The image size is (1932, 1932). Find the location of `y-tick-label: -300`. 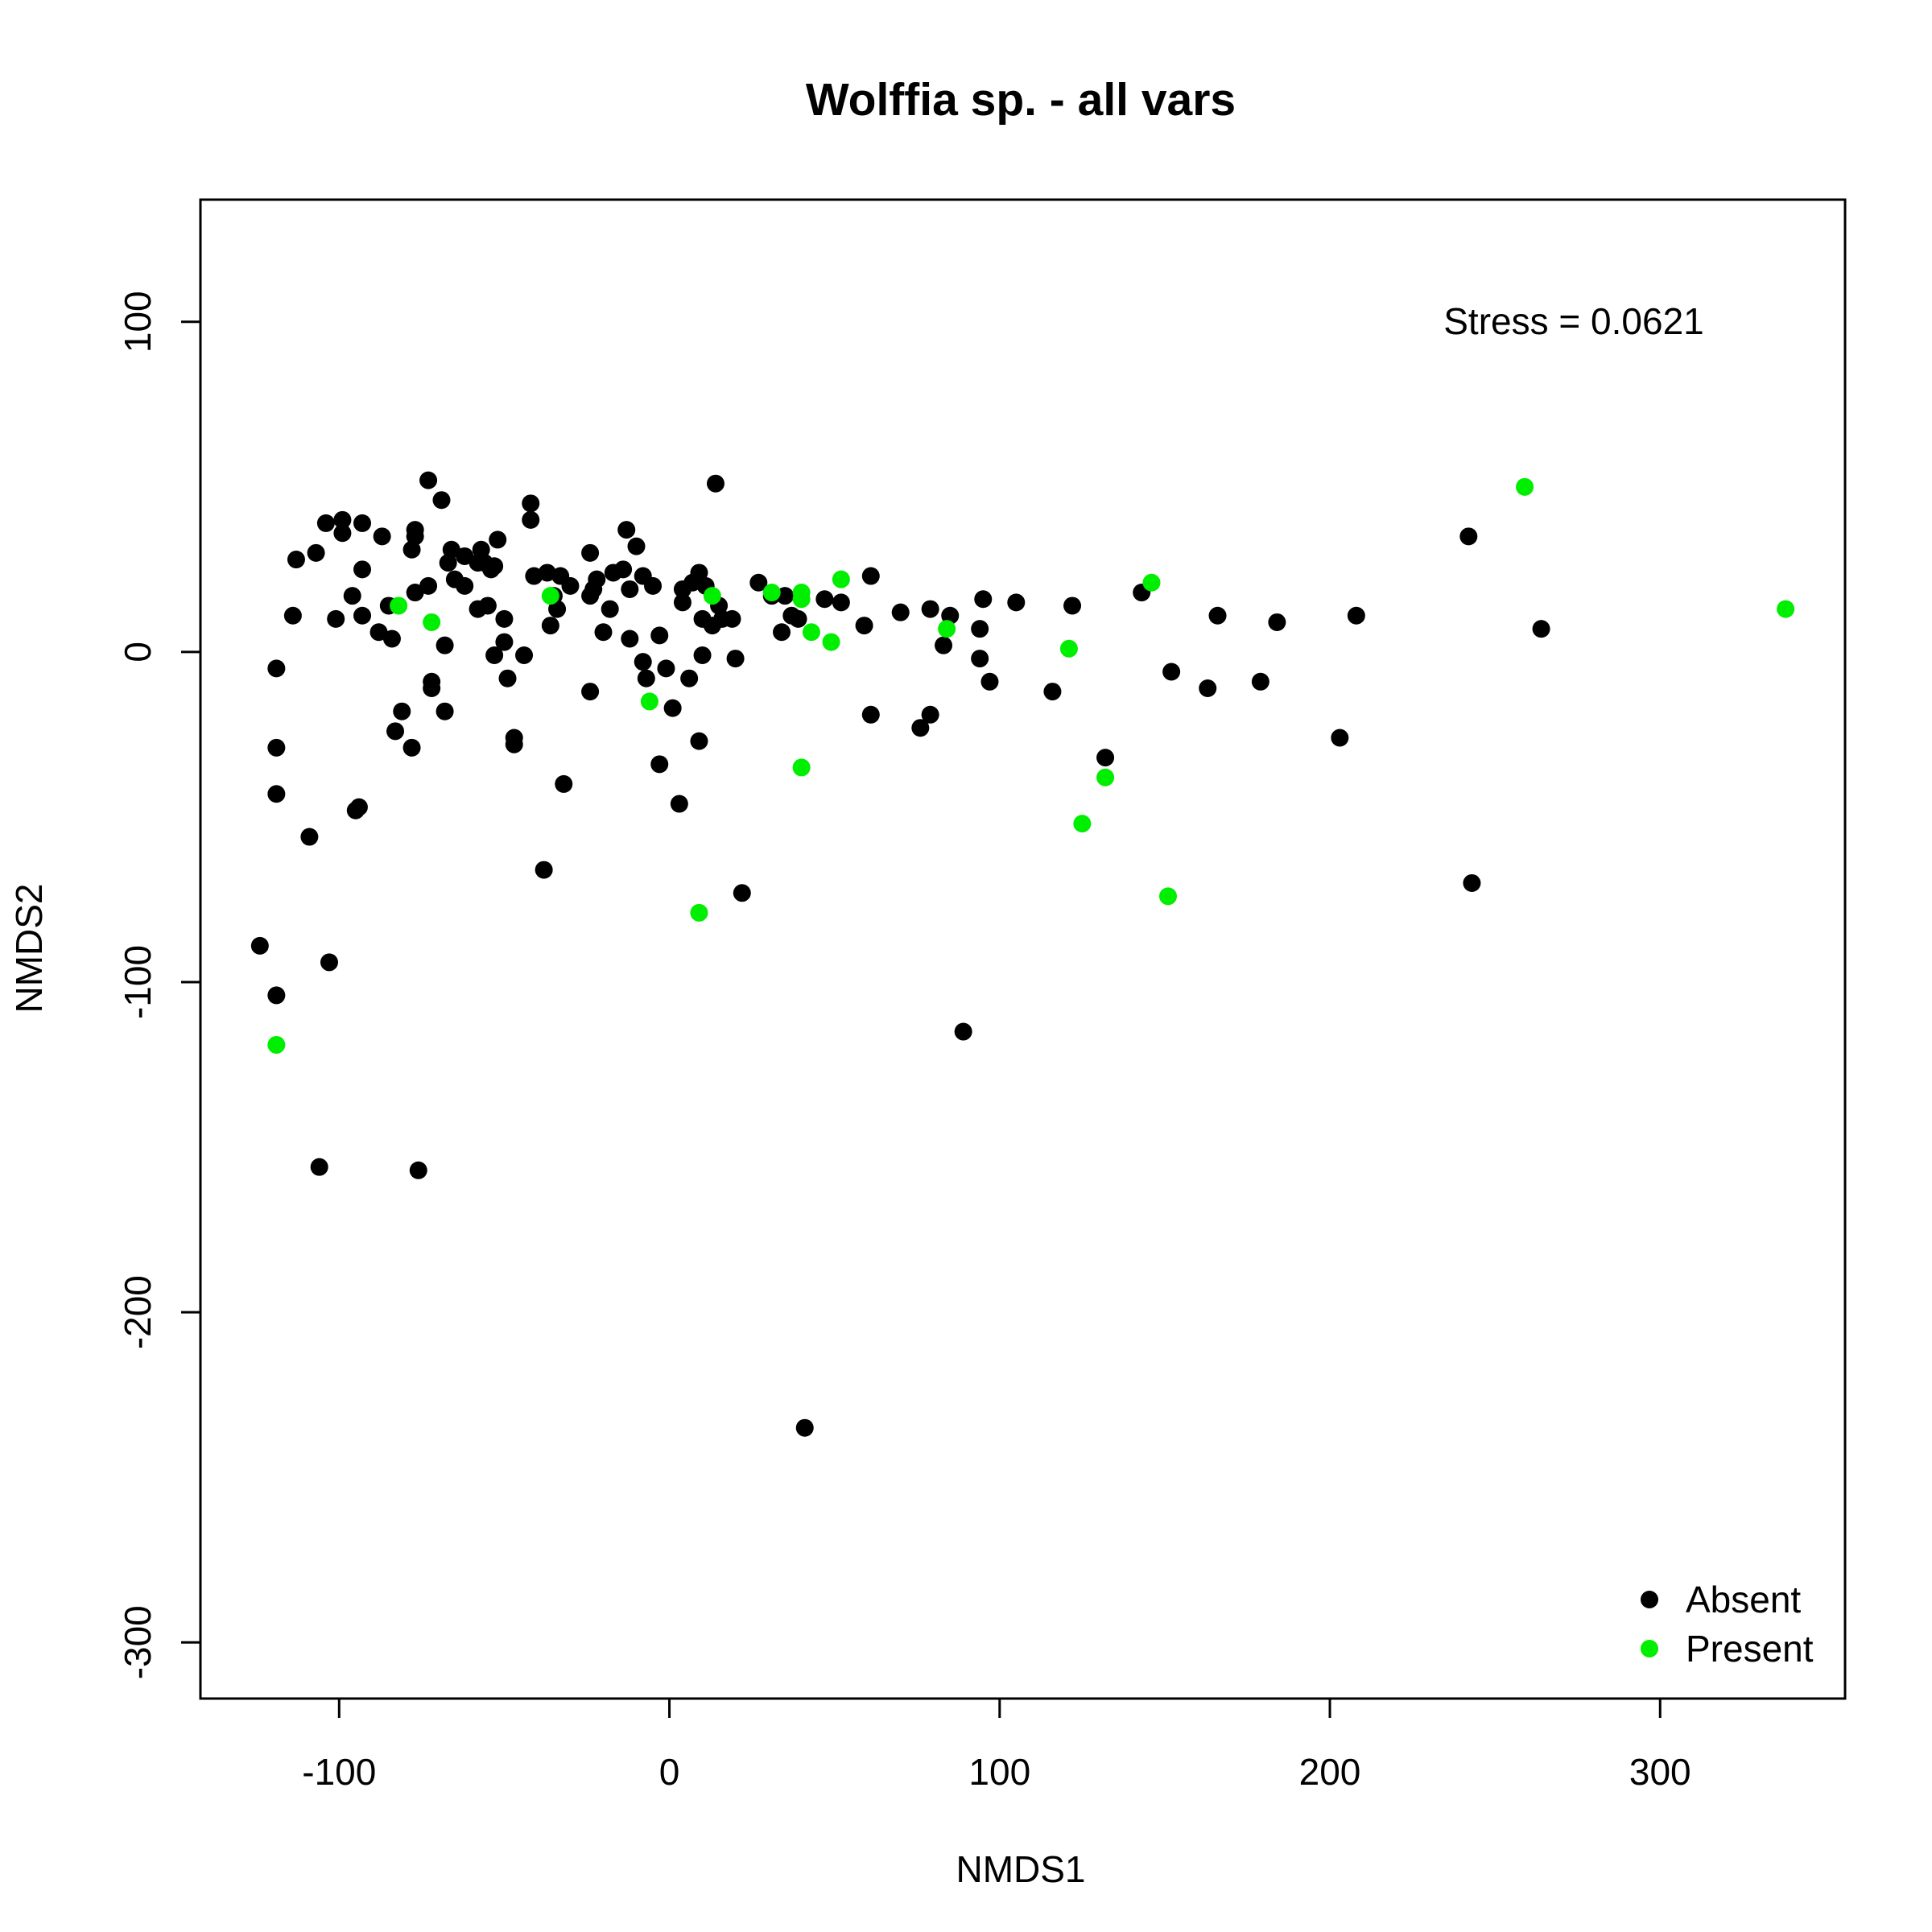

y-tick-label: -300 is located at coordinates (138, 1642).